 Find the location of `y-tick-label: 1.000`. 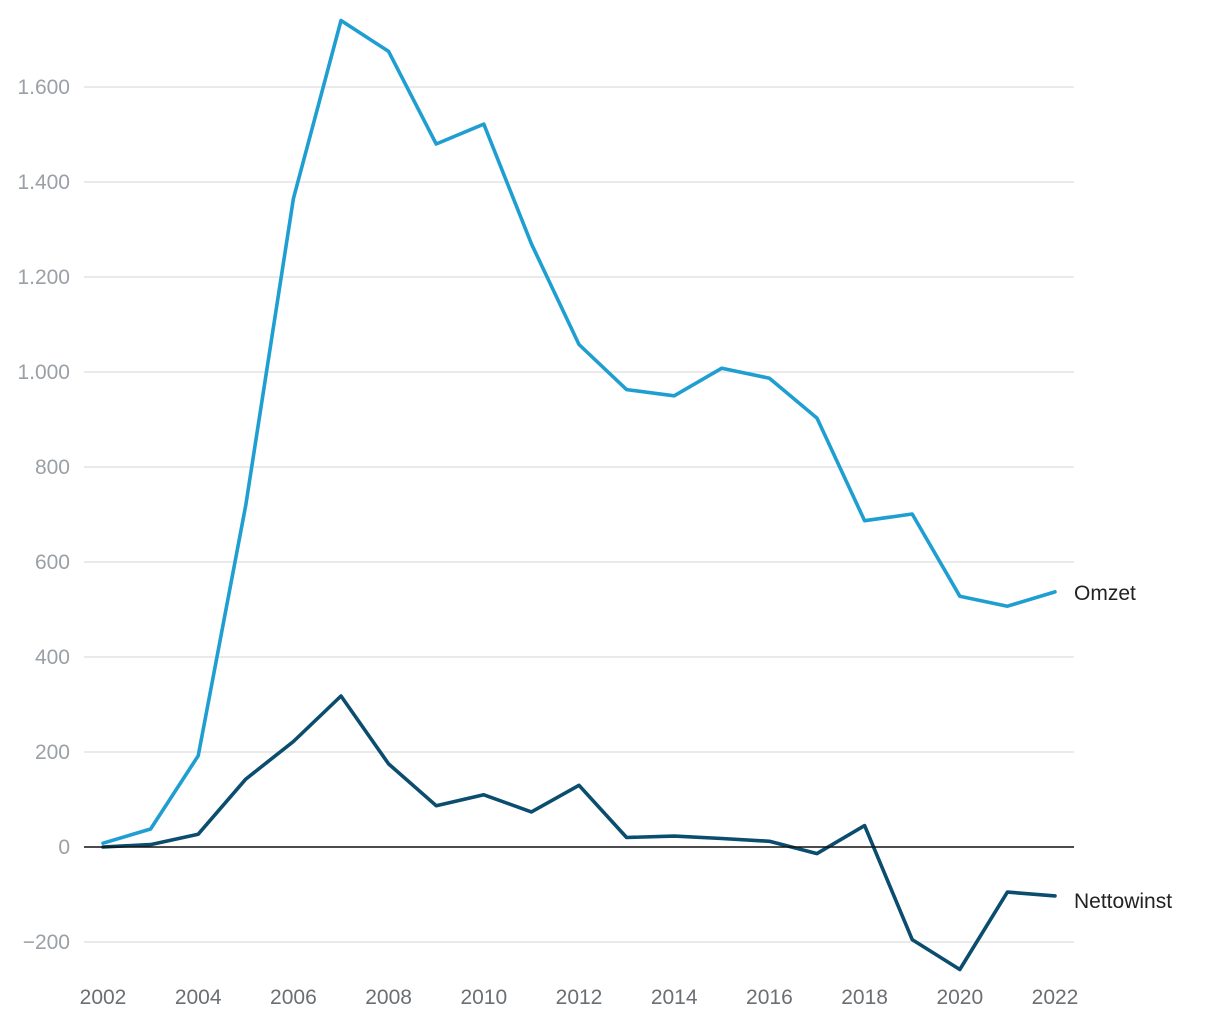

y-tick-label: 1.000 is located at coordinates (43, 372).